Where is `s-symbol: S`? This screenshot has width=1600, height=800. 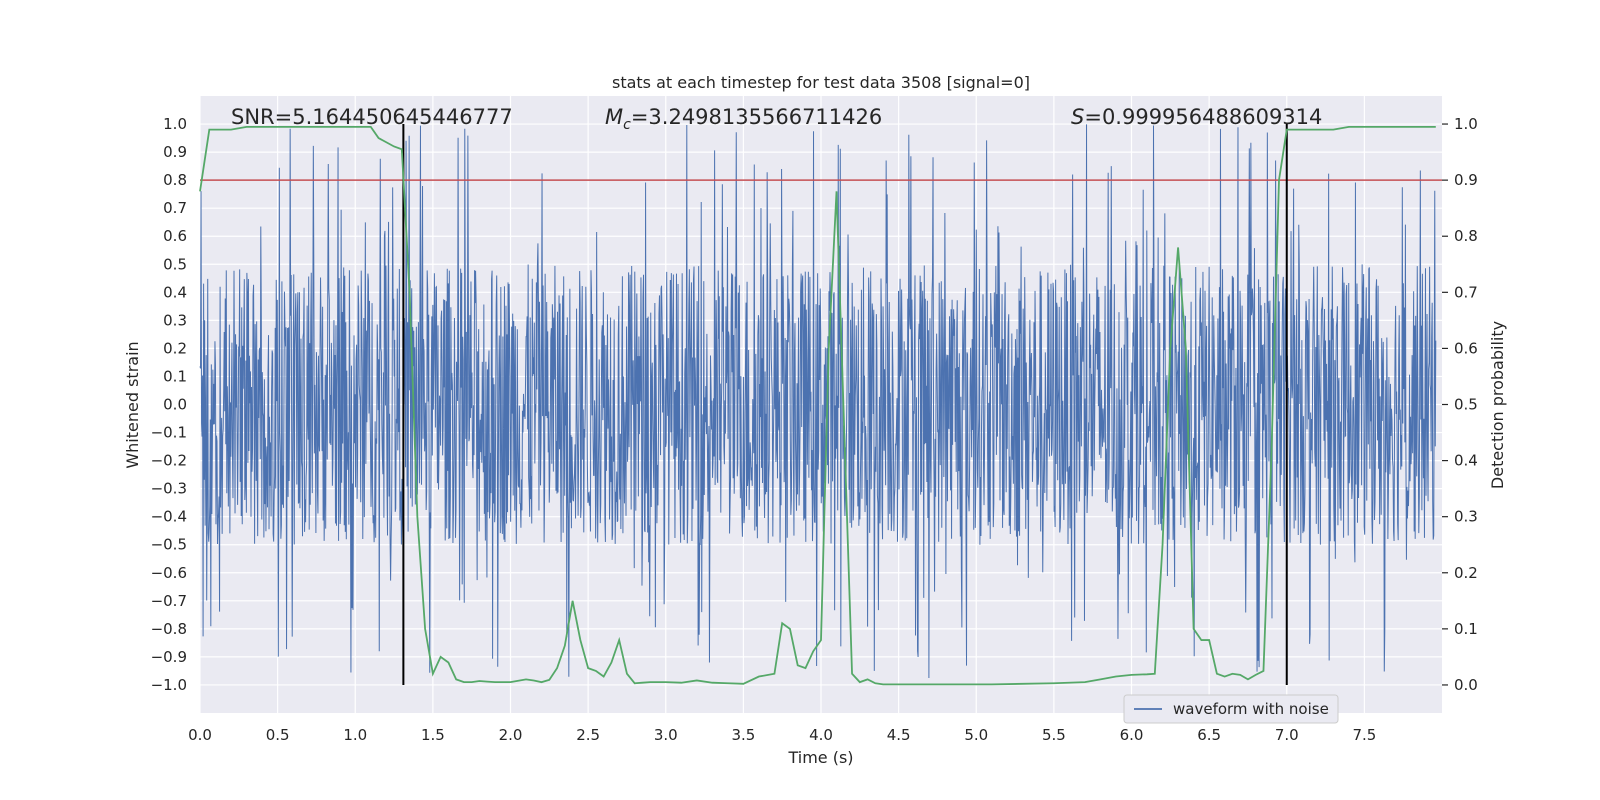
s-symbol: S is located at coordinates (1077, 117).